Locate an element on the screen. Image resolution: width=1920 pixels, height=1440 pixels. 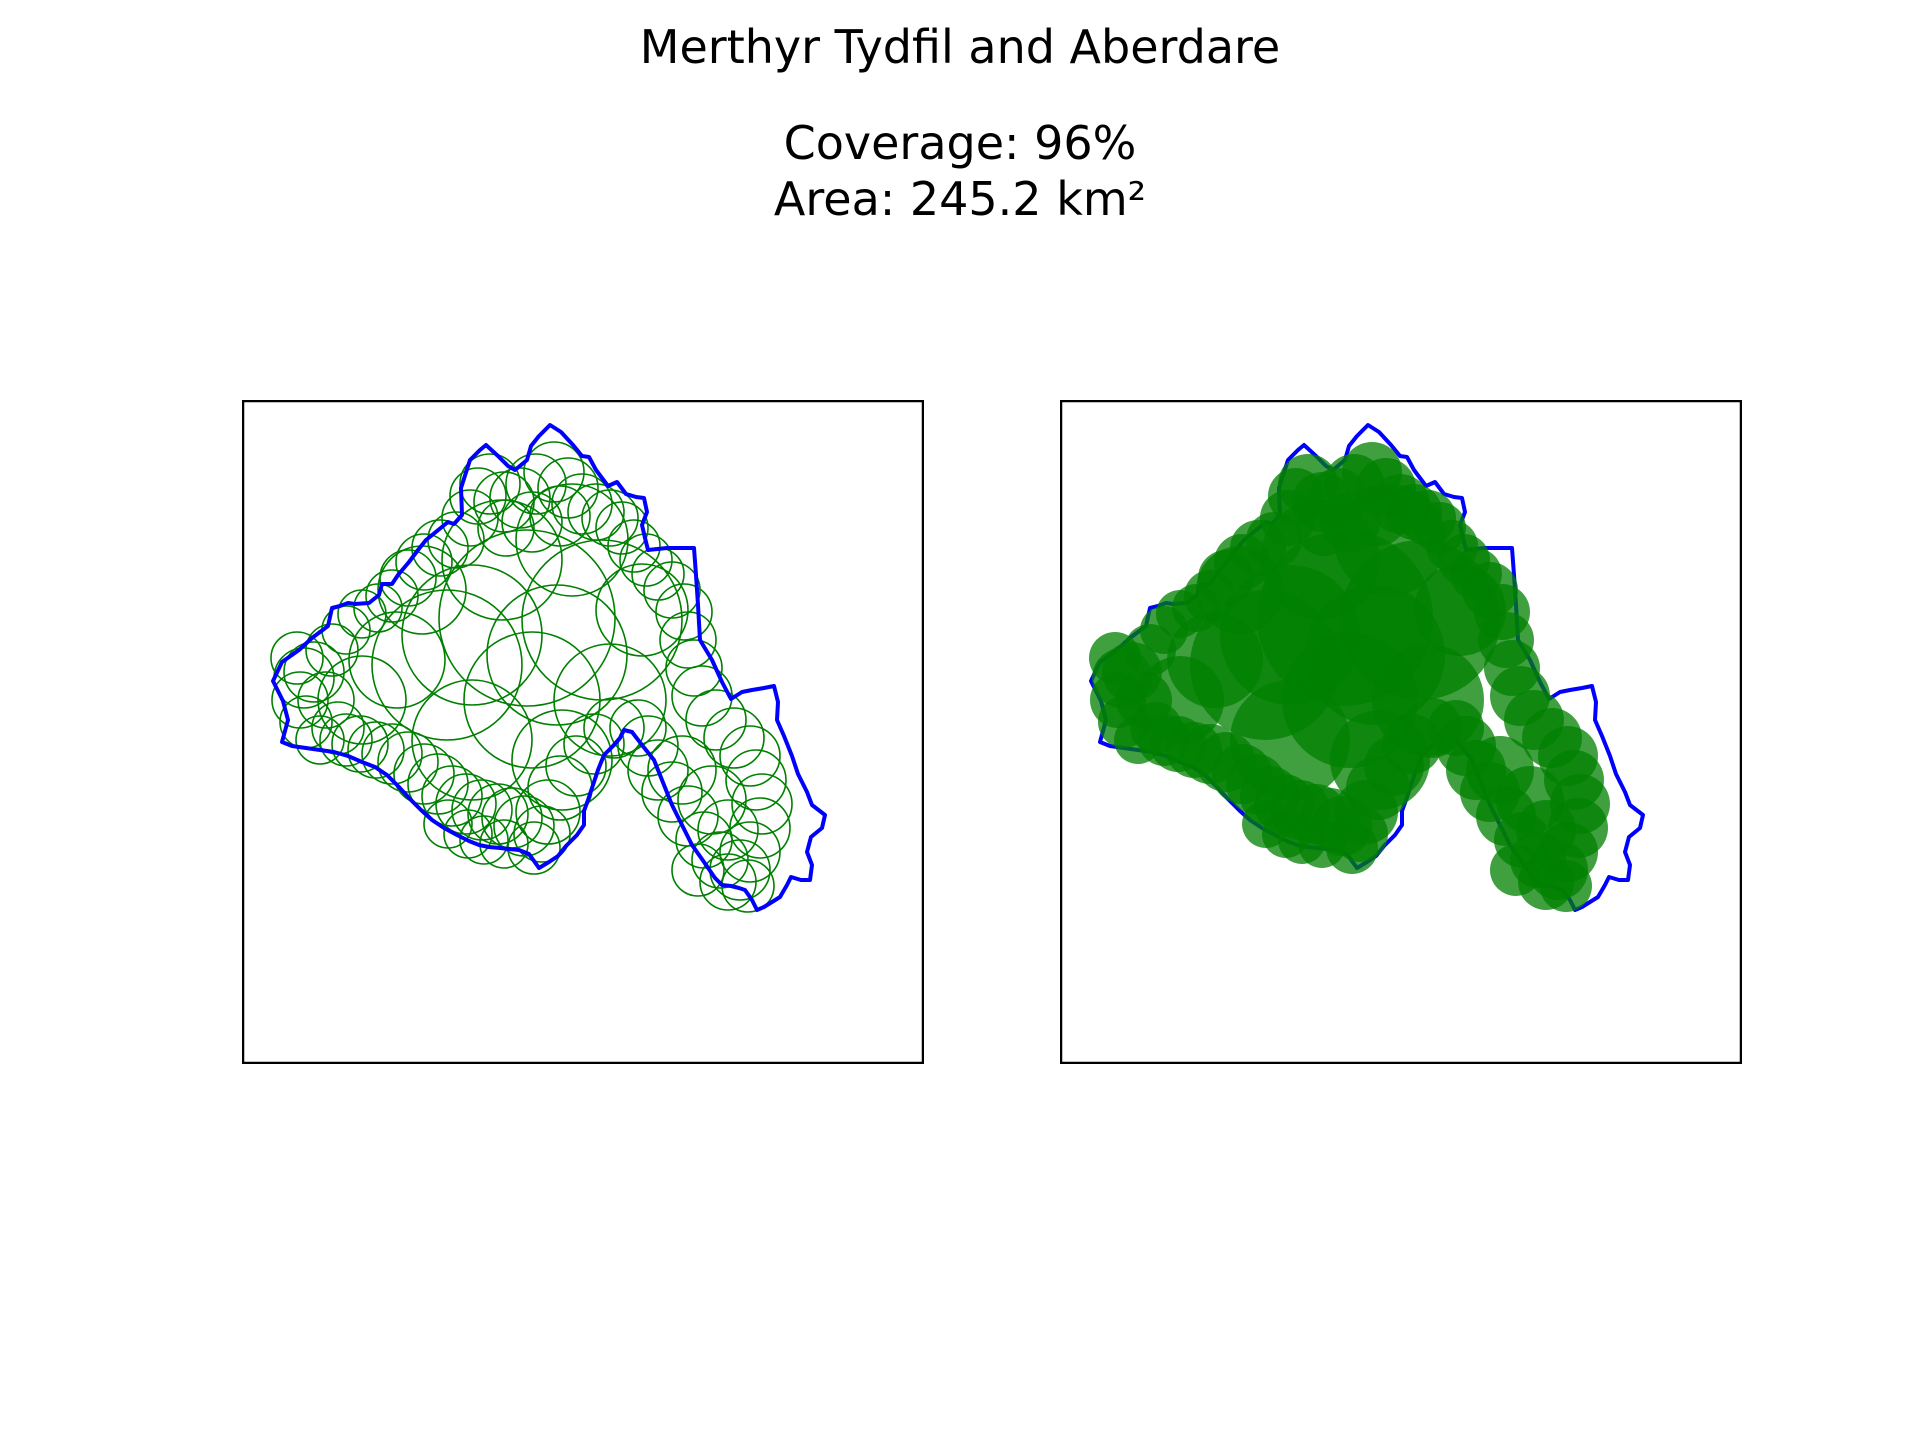
coverage-label: Coverage: 96% is located at coordinates (960, 143).